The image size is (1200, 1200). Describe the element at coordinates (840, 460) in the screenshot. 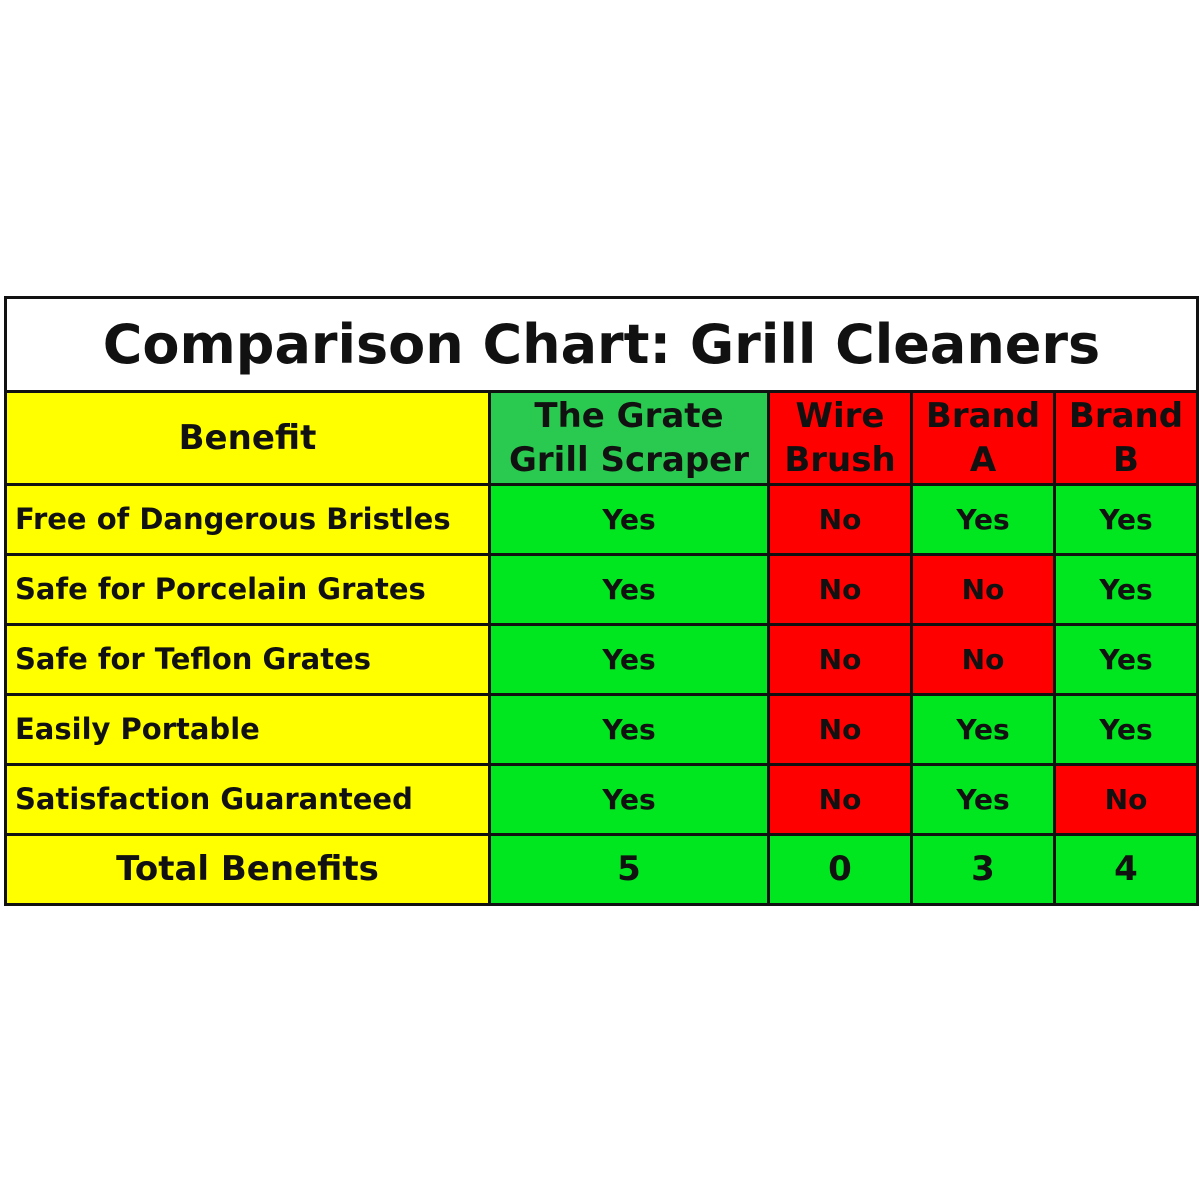

I see `column-header-line: Brush` at that location.